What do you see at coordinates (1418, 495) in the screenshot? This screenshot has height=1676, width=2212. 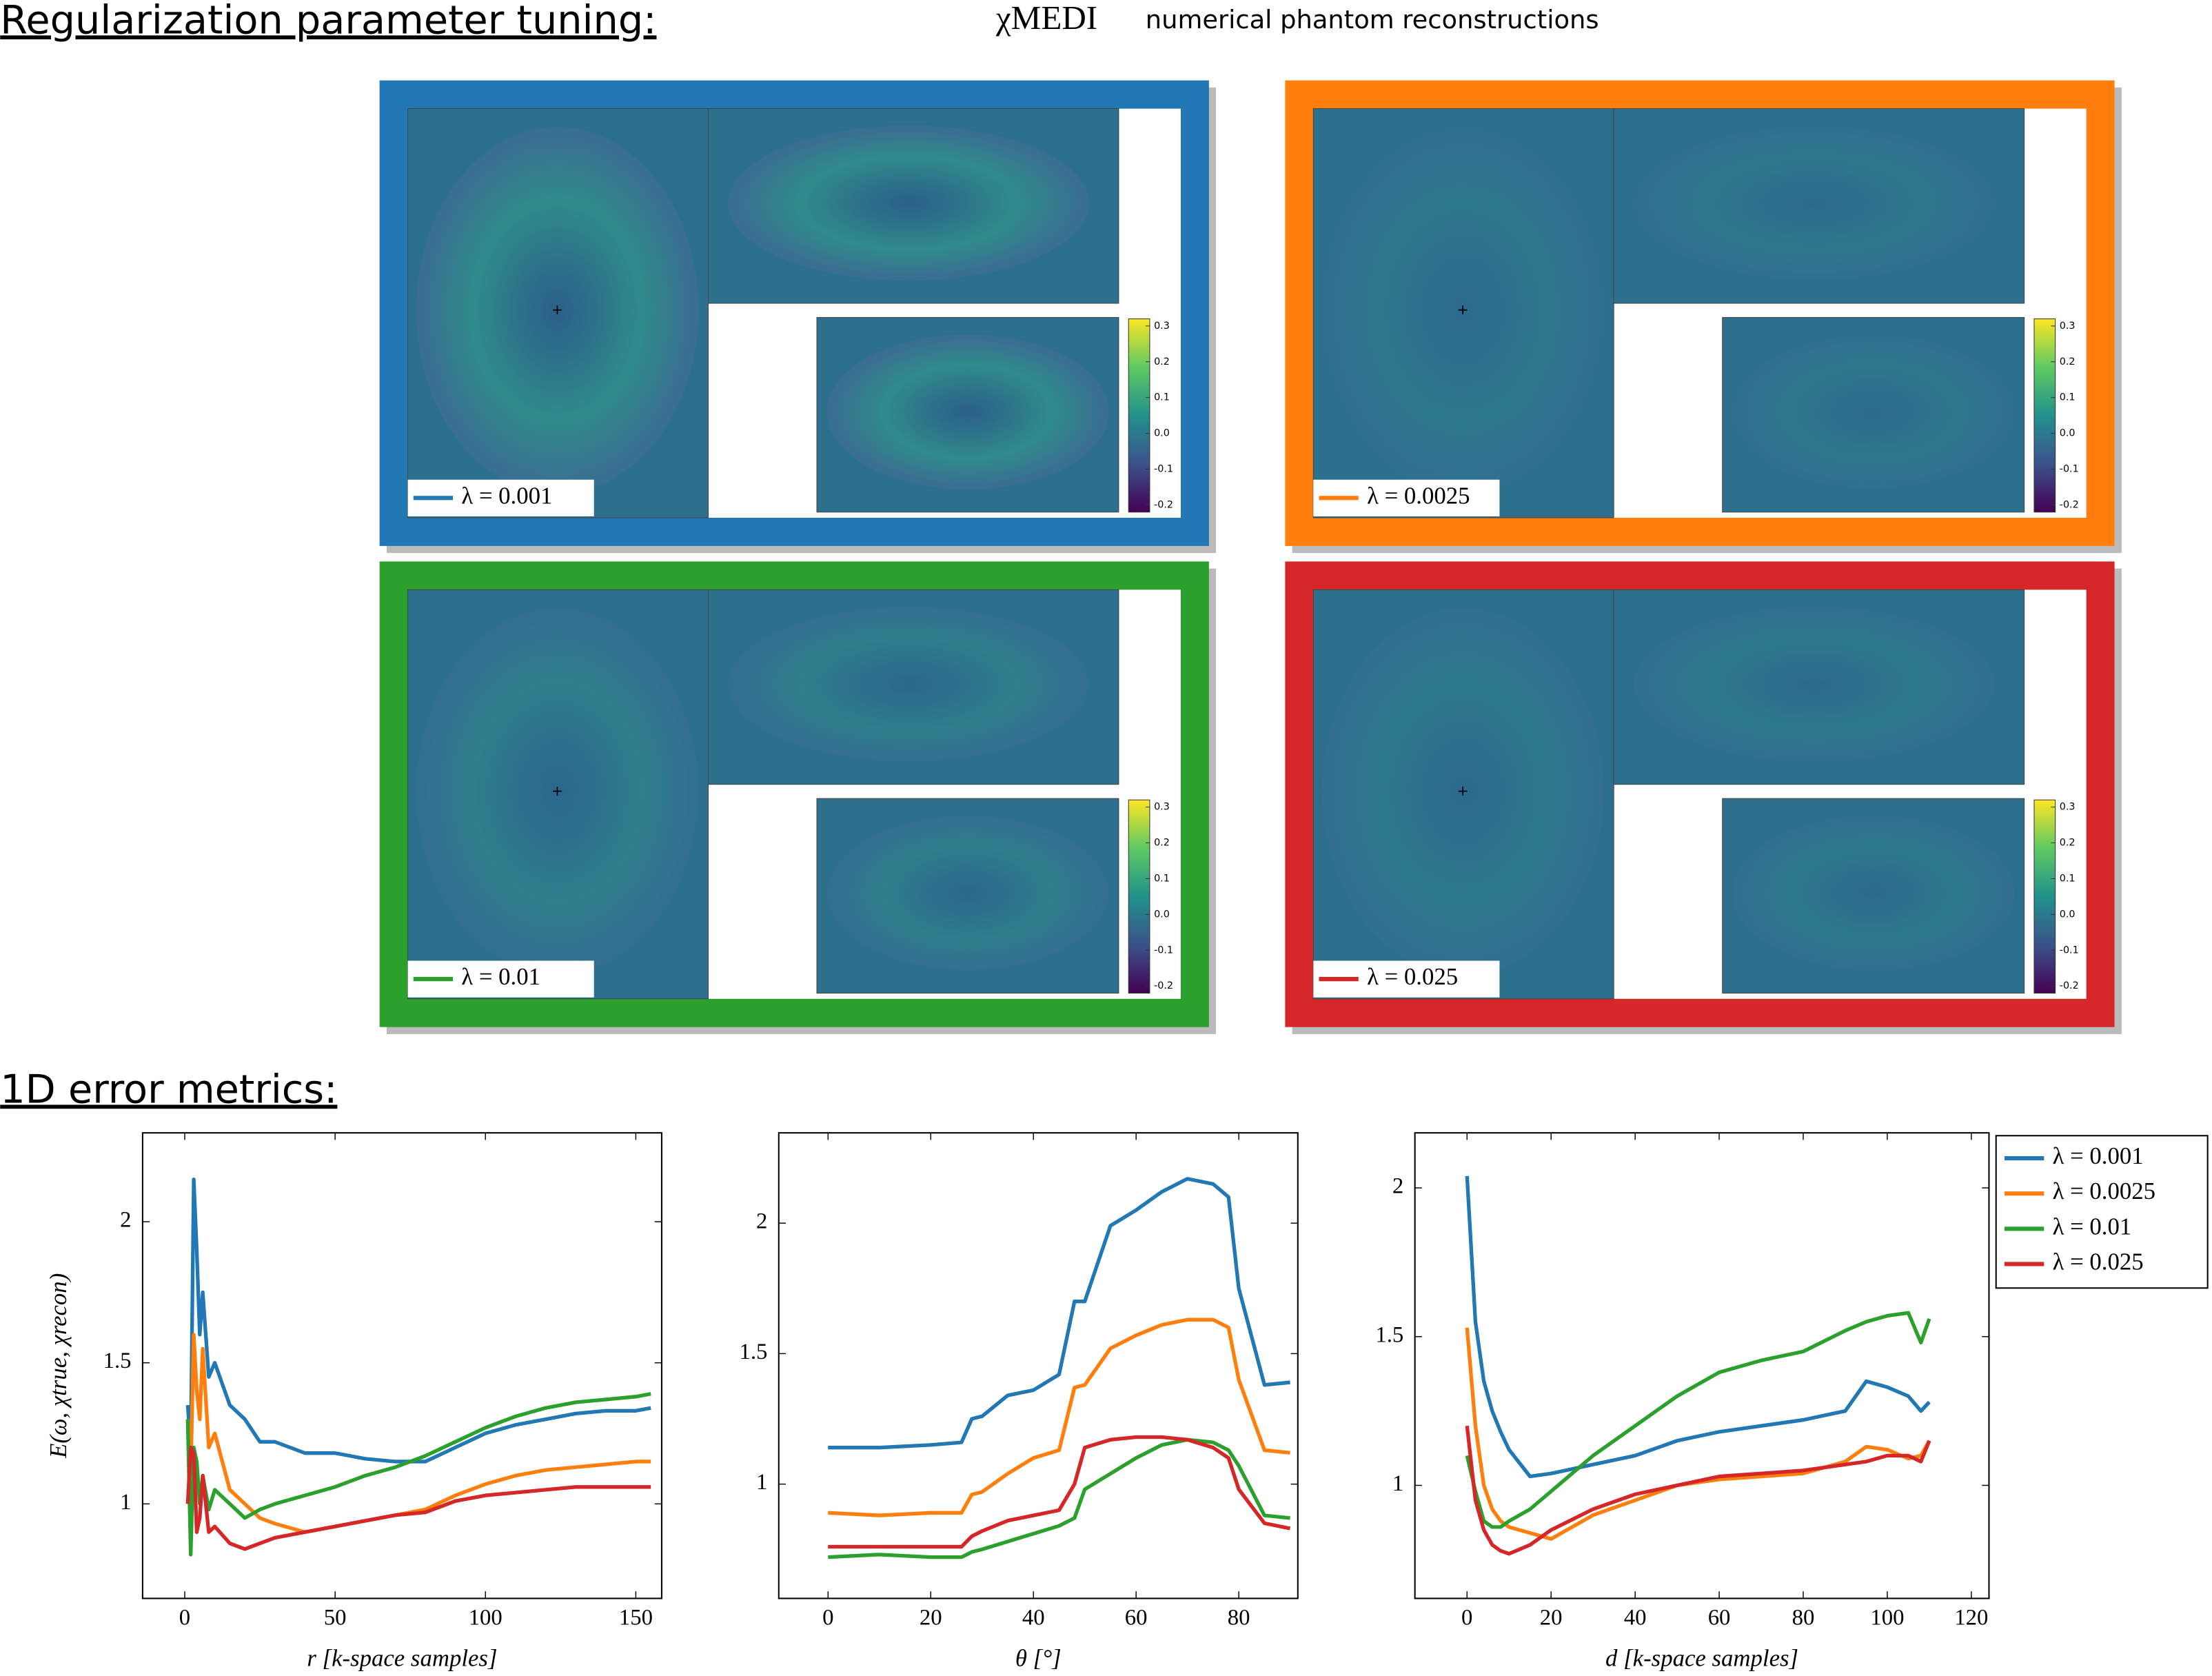 I see `panel-label: λ = 0.0025` at bounding box center [1418, 495].